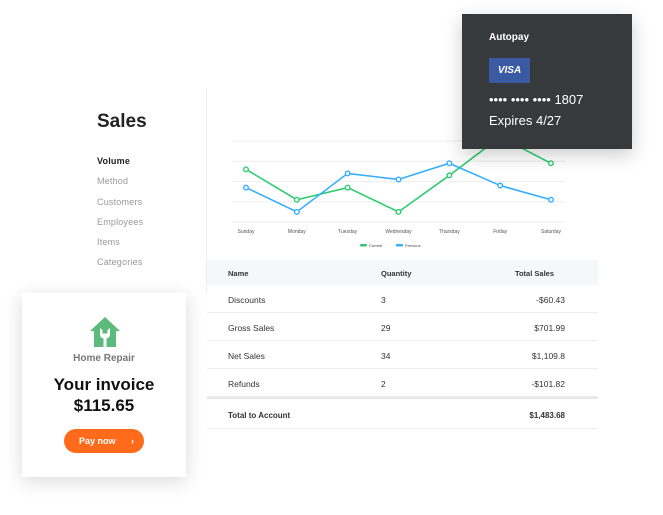 The width and height of the screenshot is (663, 515). I want to click on cell-quantity: 2, so click(383, 384).